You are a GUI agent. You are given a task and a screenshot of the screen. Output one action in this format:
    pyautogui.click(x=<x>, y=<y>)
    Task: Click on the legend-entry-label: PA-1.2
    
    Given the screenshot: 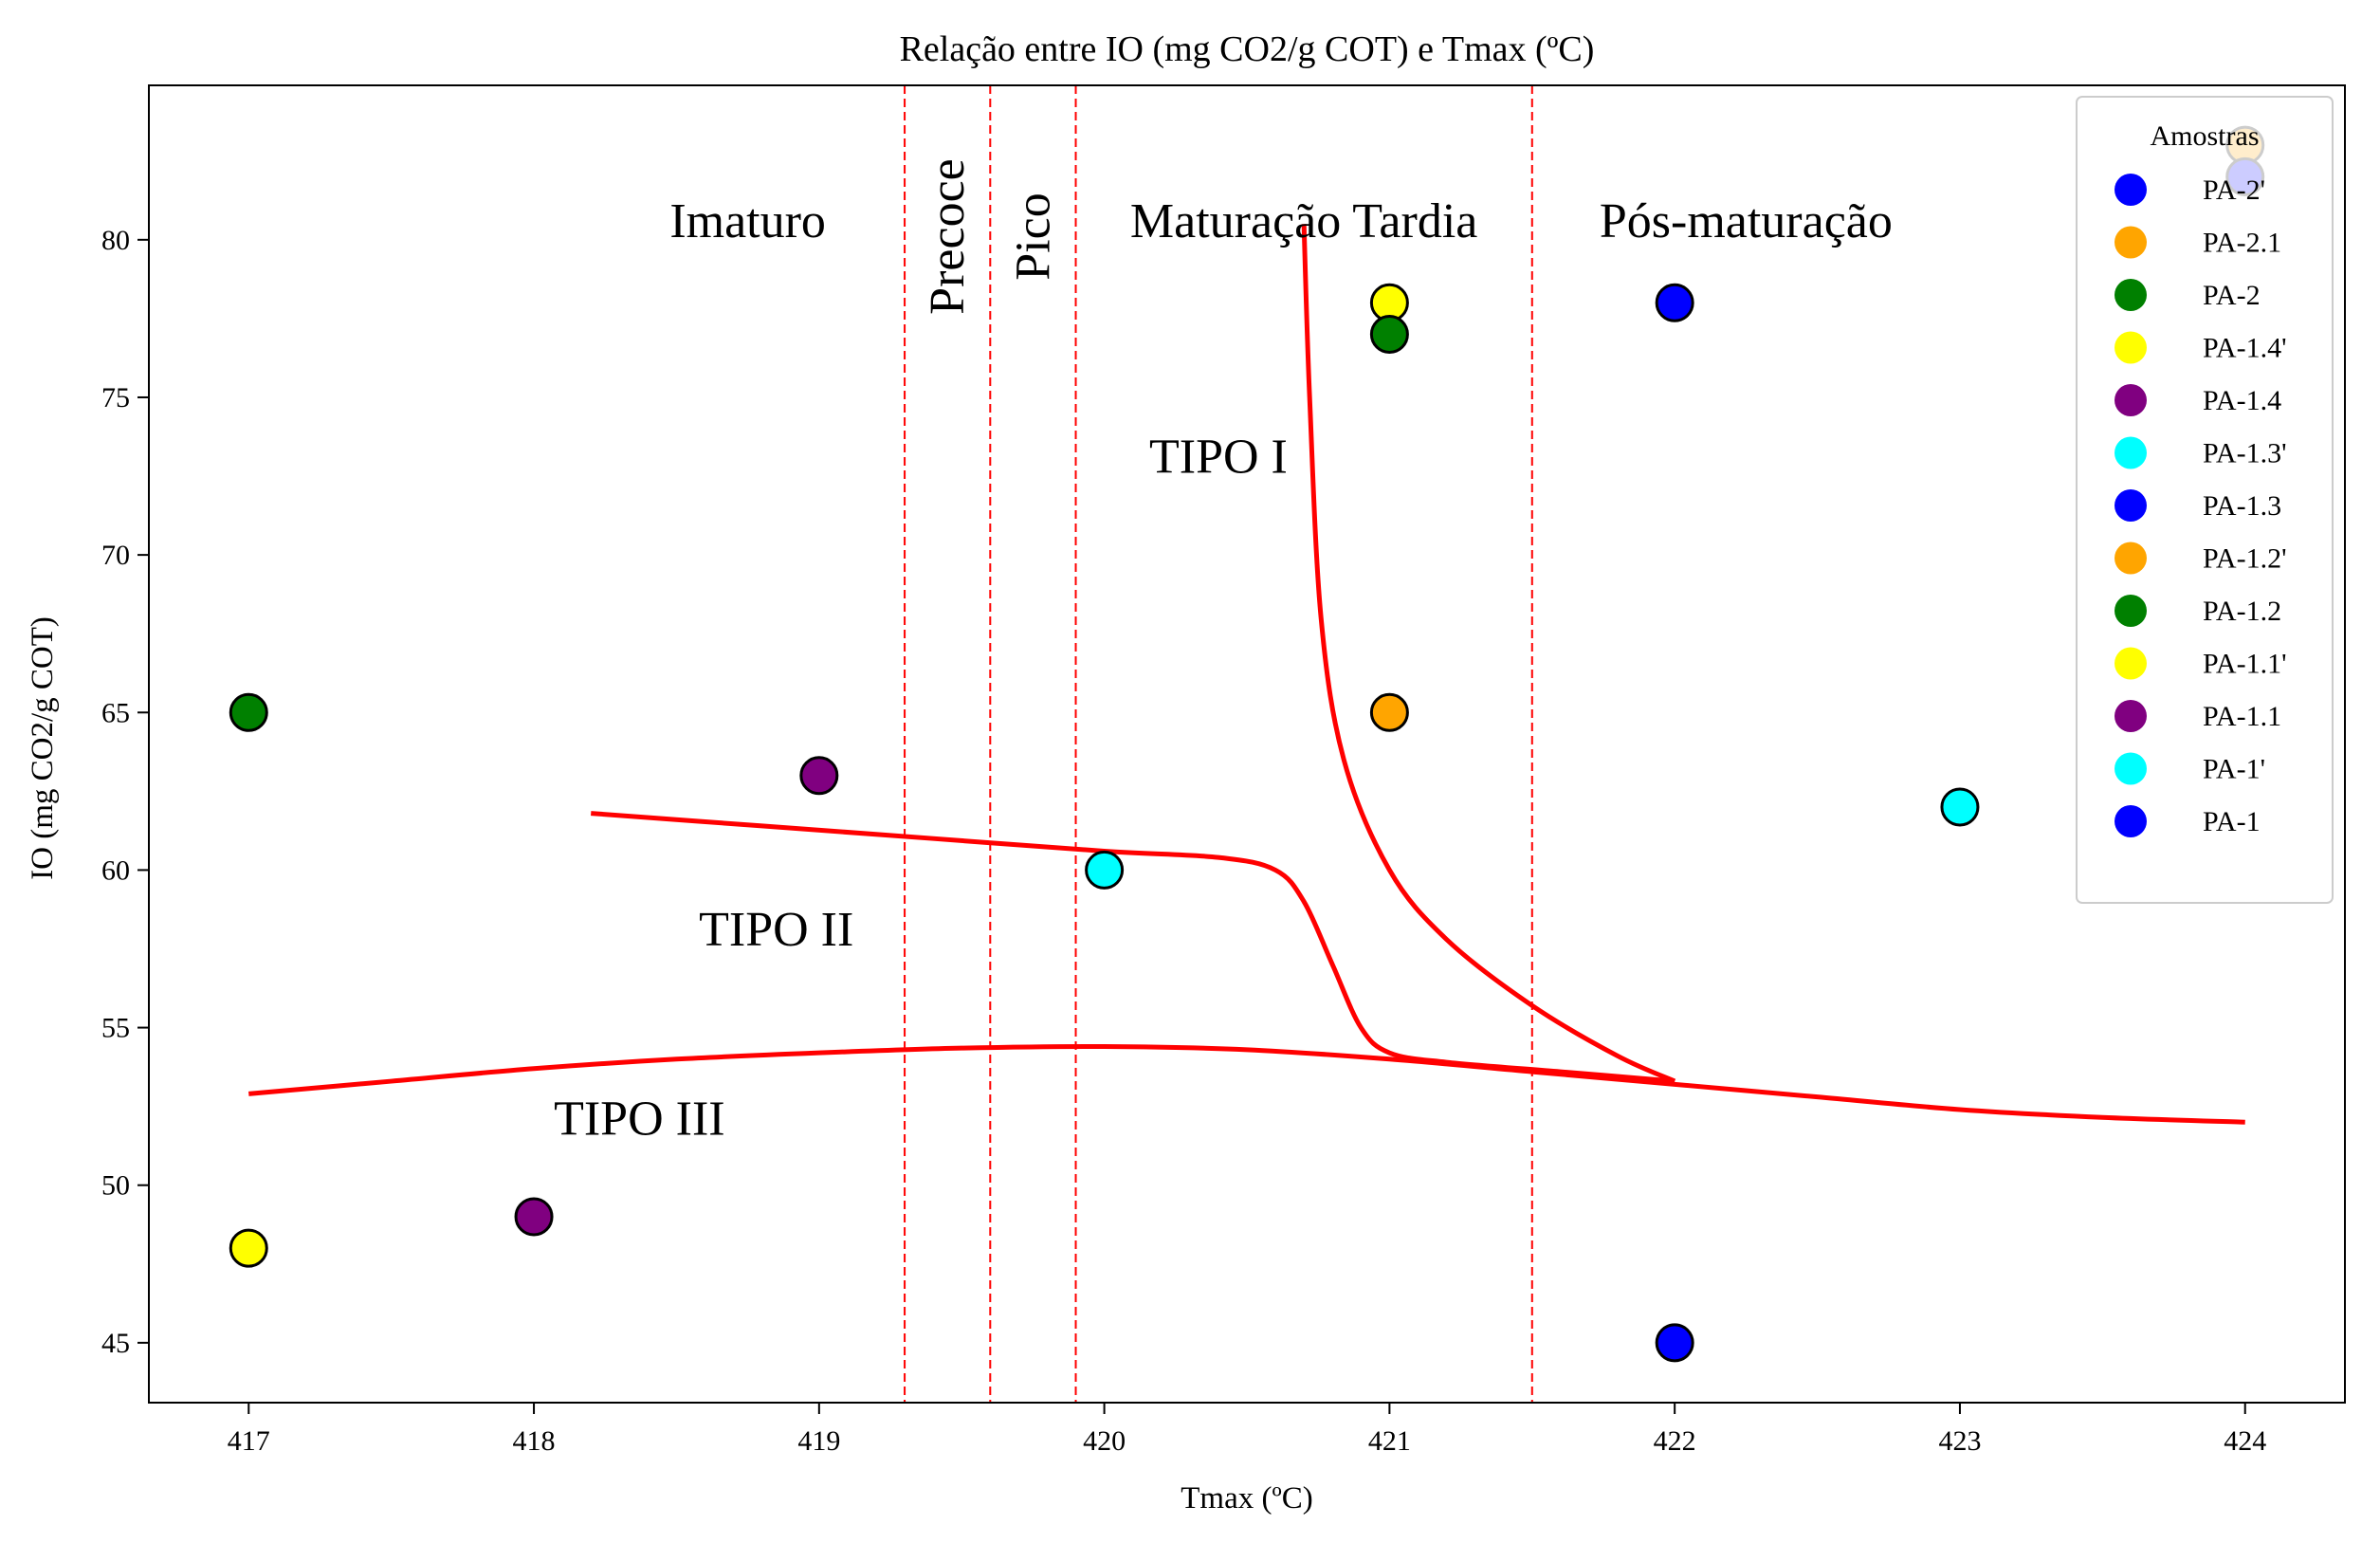 What is the action you would take?
    pyautogui.click(x=2242, y=611)
    